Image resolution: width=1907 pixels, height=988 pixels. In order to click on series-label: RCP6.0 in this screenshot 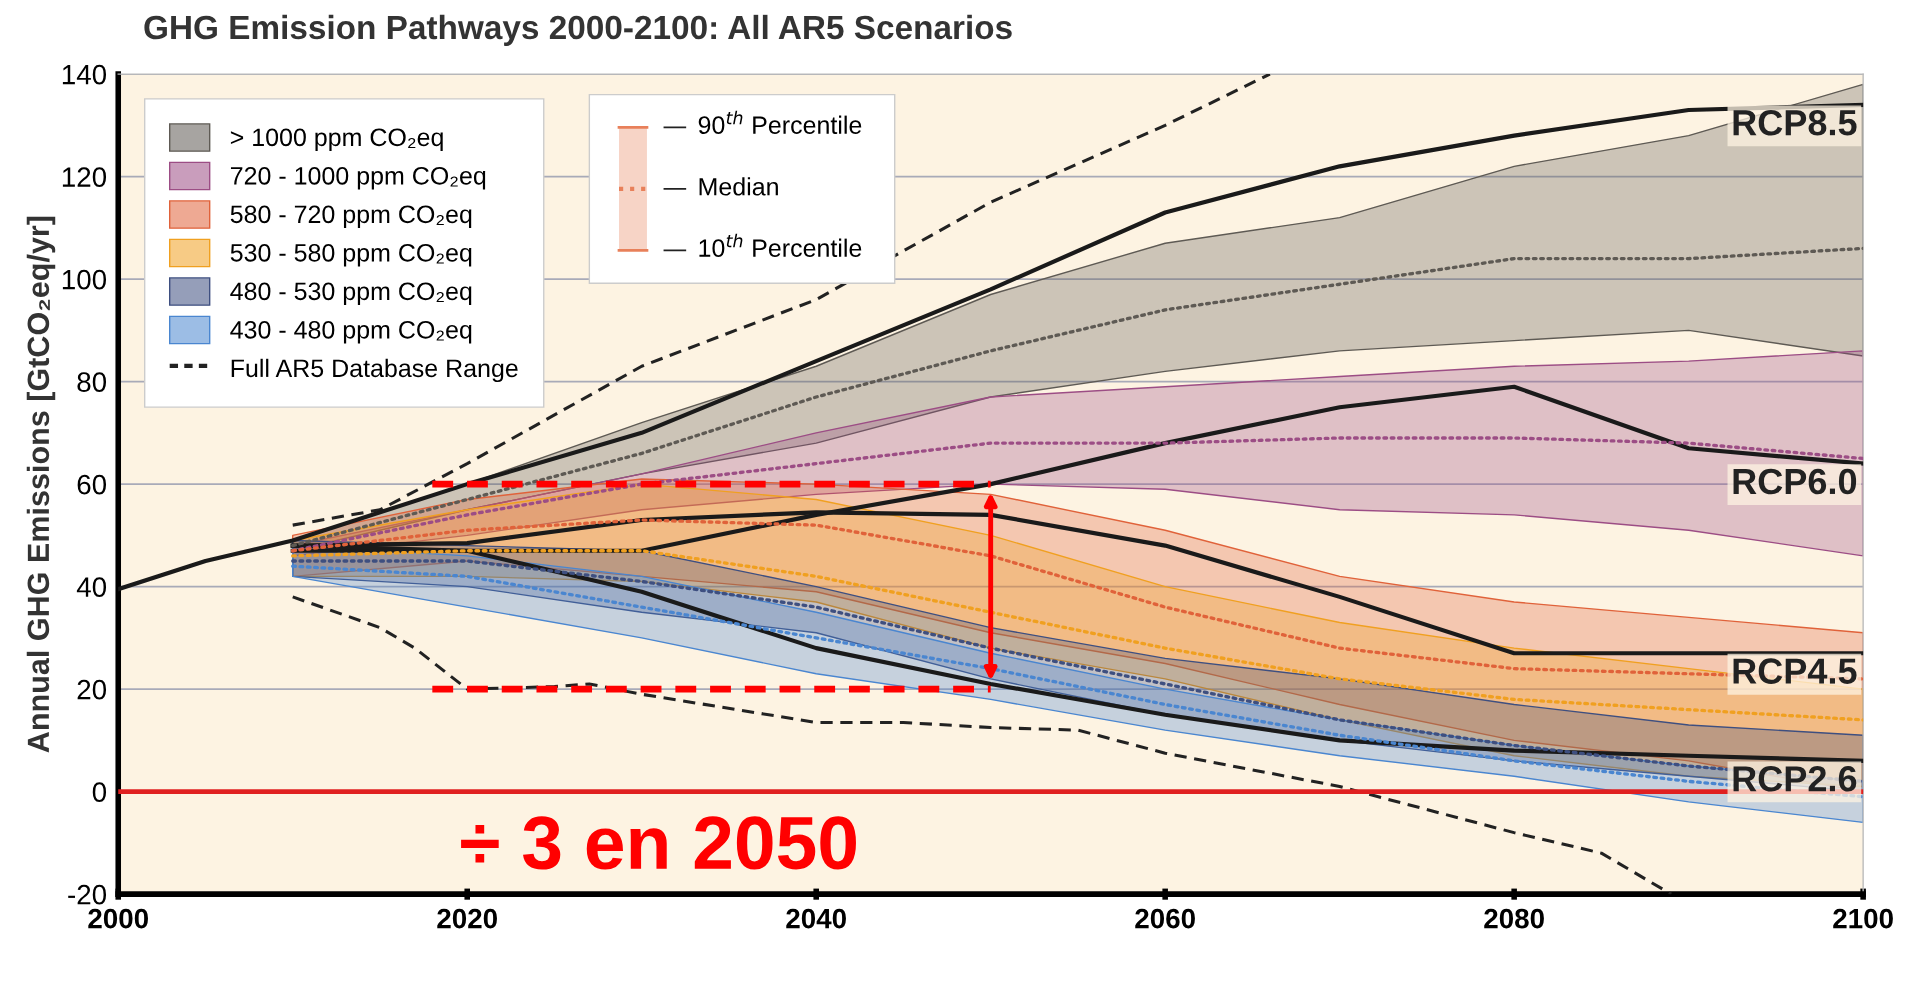, I will do `click(1795, 481)`.